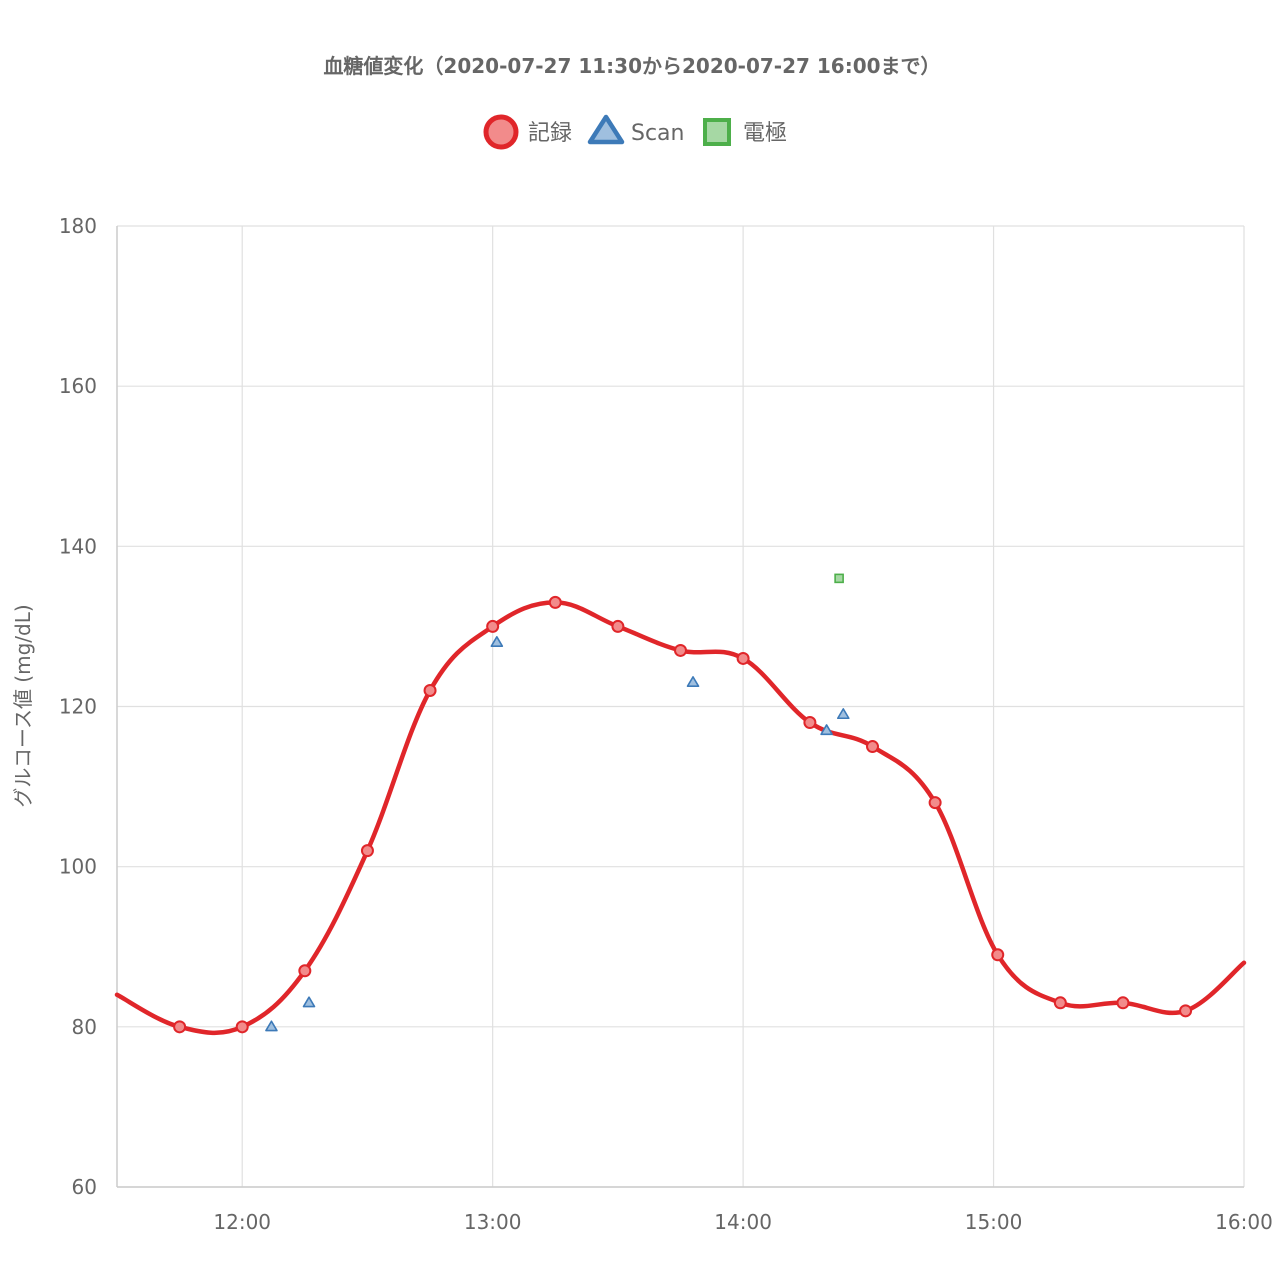  I want to click on legend-item: Scan, so click(636, 130).